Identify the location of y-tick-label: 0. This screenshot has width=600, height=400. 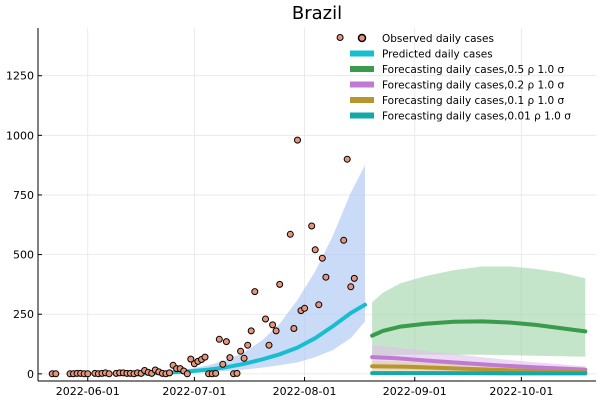
(30, 374).